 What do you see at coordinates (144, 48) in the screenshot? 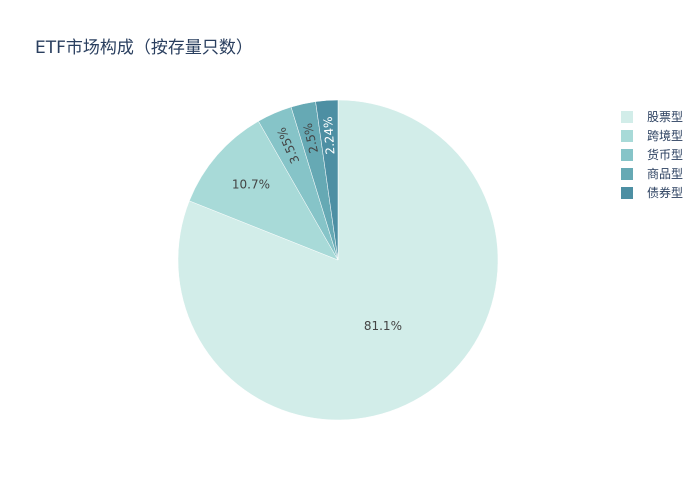
I see `chart-title: ETF市场构成（按存量只数）` at bounding box center [144, 48].